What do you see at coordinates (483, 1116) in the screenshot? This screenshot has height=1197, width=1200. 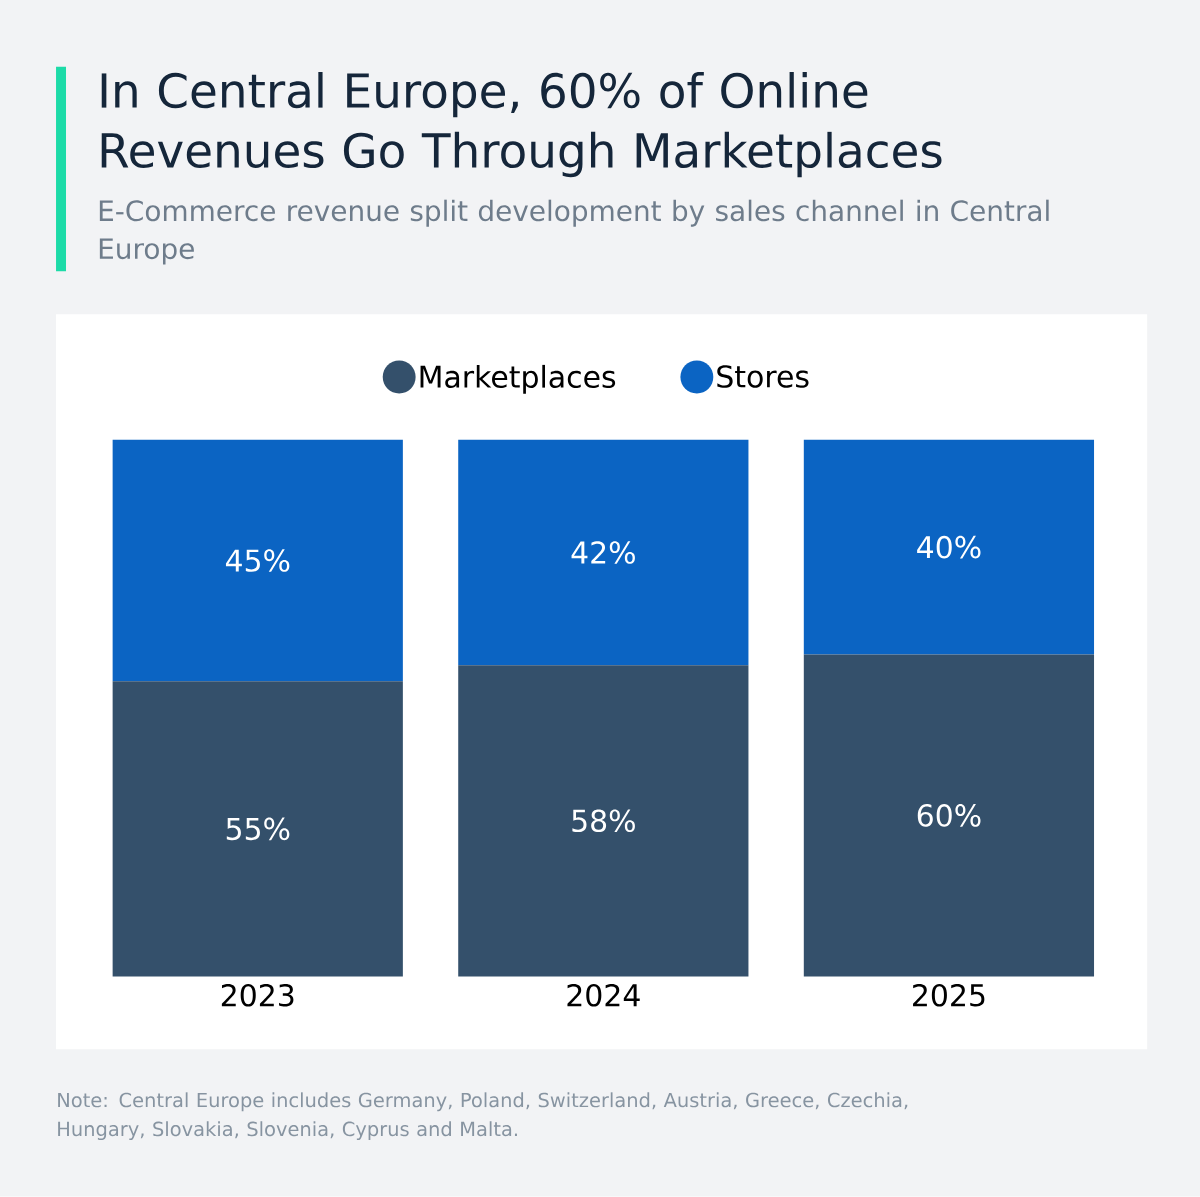 I see `text: Note: Central Europe includes Germany, Poland, Switzerland, Austria, Greece, Czechia, Hungary, Slovakia, Slovenia, Cyprus and Malta.` at bounding box center [483, 1116].